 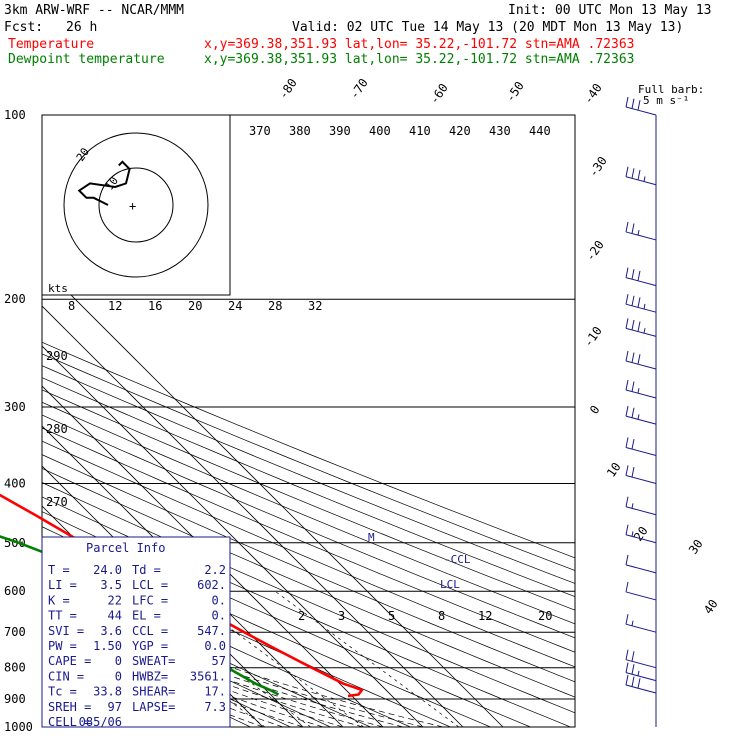 I want to click on parcel-info-key: EL =, so click(x=146, y=616).